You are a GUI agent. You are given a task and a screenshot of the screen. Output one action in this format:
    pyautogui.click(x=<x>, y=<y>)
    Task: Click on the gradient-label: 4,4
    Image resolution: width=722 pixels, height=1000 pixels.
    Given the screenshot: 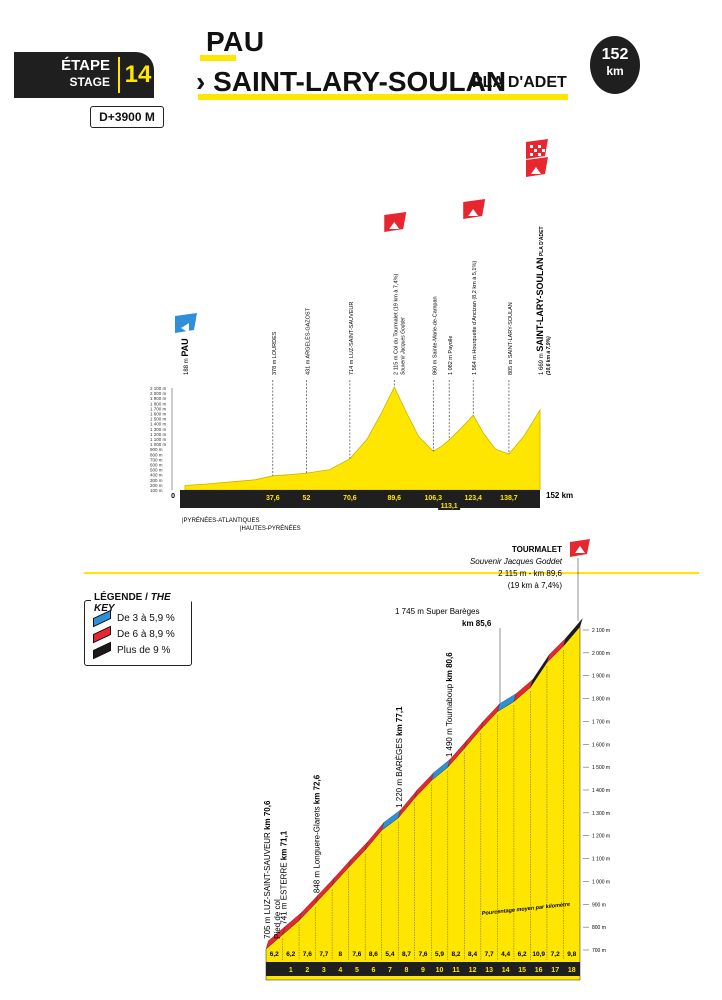 What is the action you would take?
    pyautogui.click(x=505, y=954)
    